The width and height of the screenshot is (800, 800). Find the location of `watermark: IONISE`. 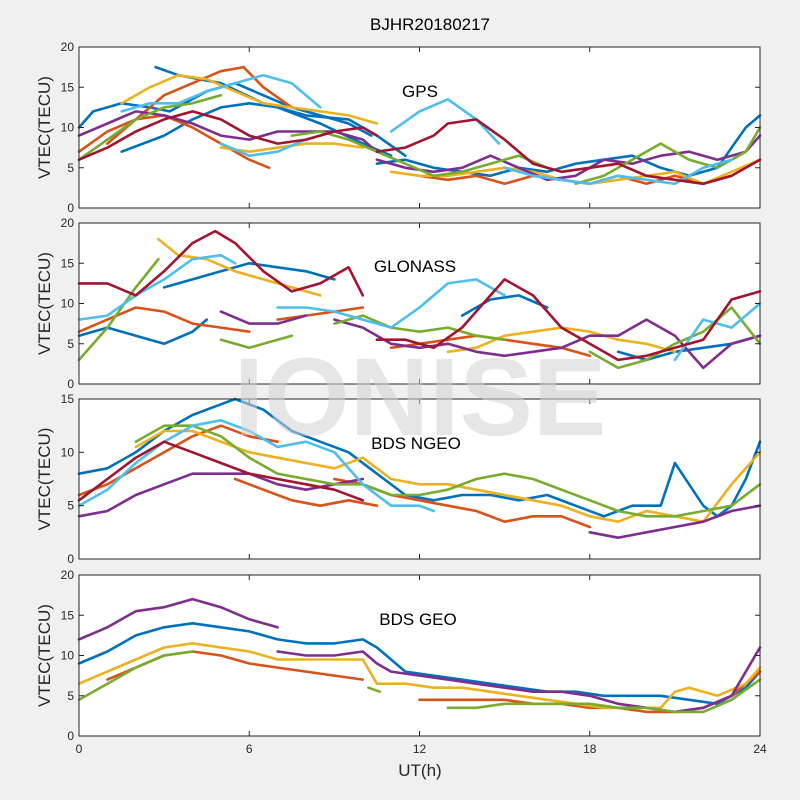

watermark: IONISE is located at coordinates (420, 397).